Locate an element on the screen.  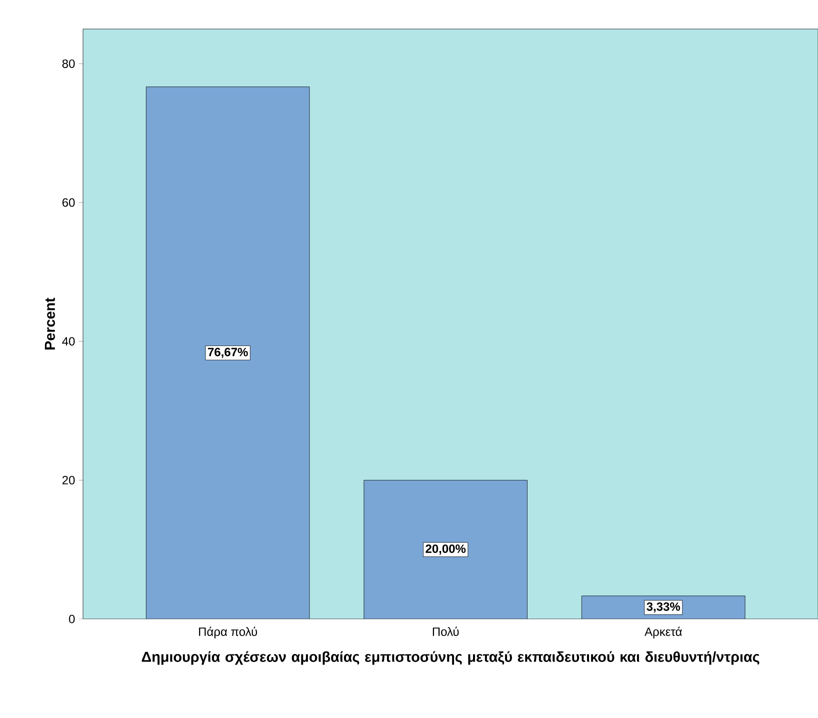
y-tick-label: 0 is located at coordinates (72, 619).